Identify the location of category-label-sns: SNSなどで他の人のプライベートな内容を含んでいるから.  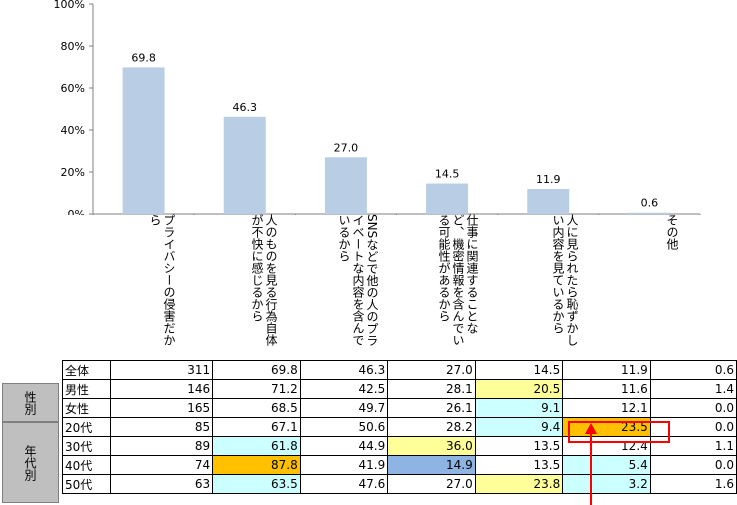
(358, 280).